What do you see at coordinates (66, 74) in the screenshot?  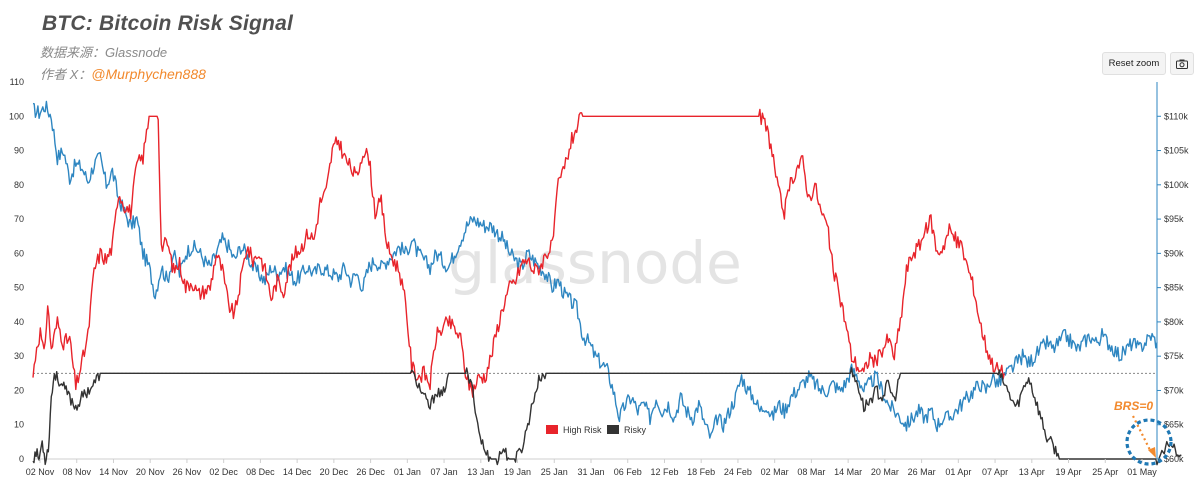 I see `author-prefix: 作者 X：` at bounding box center [66, 74].